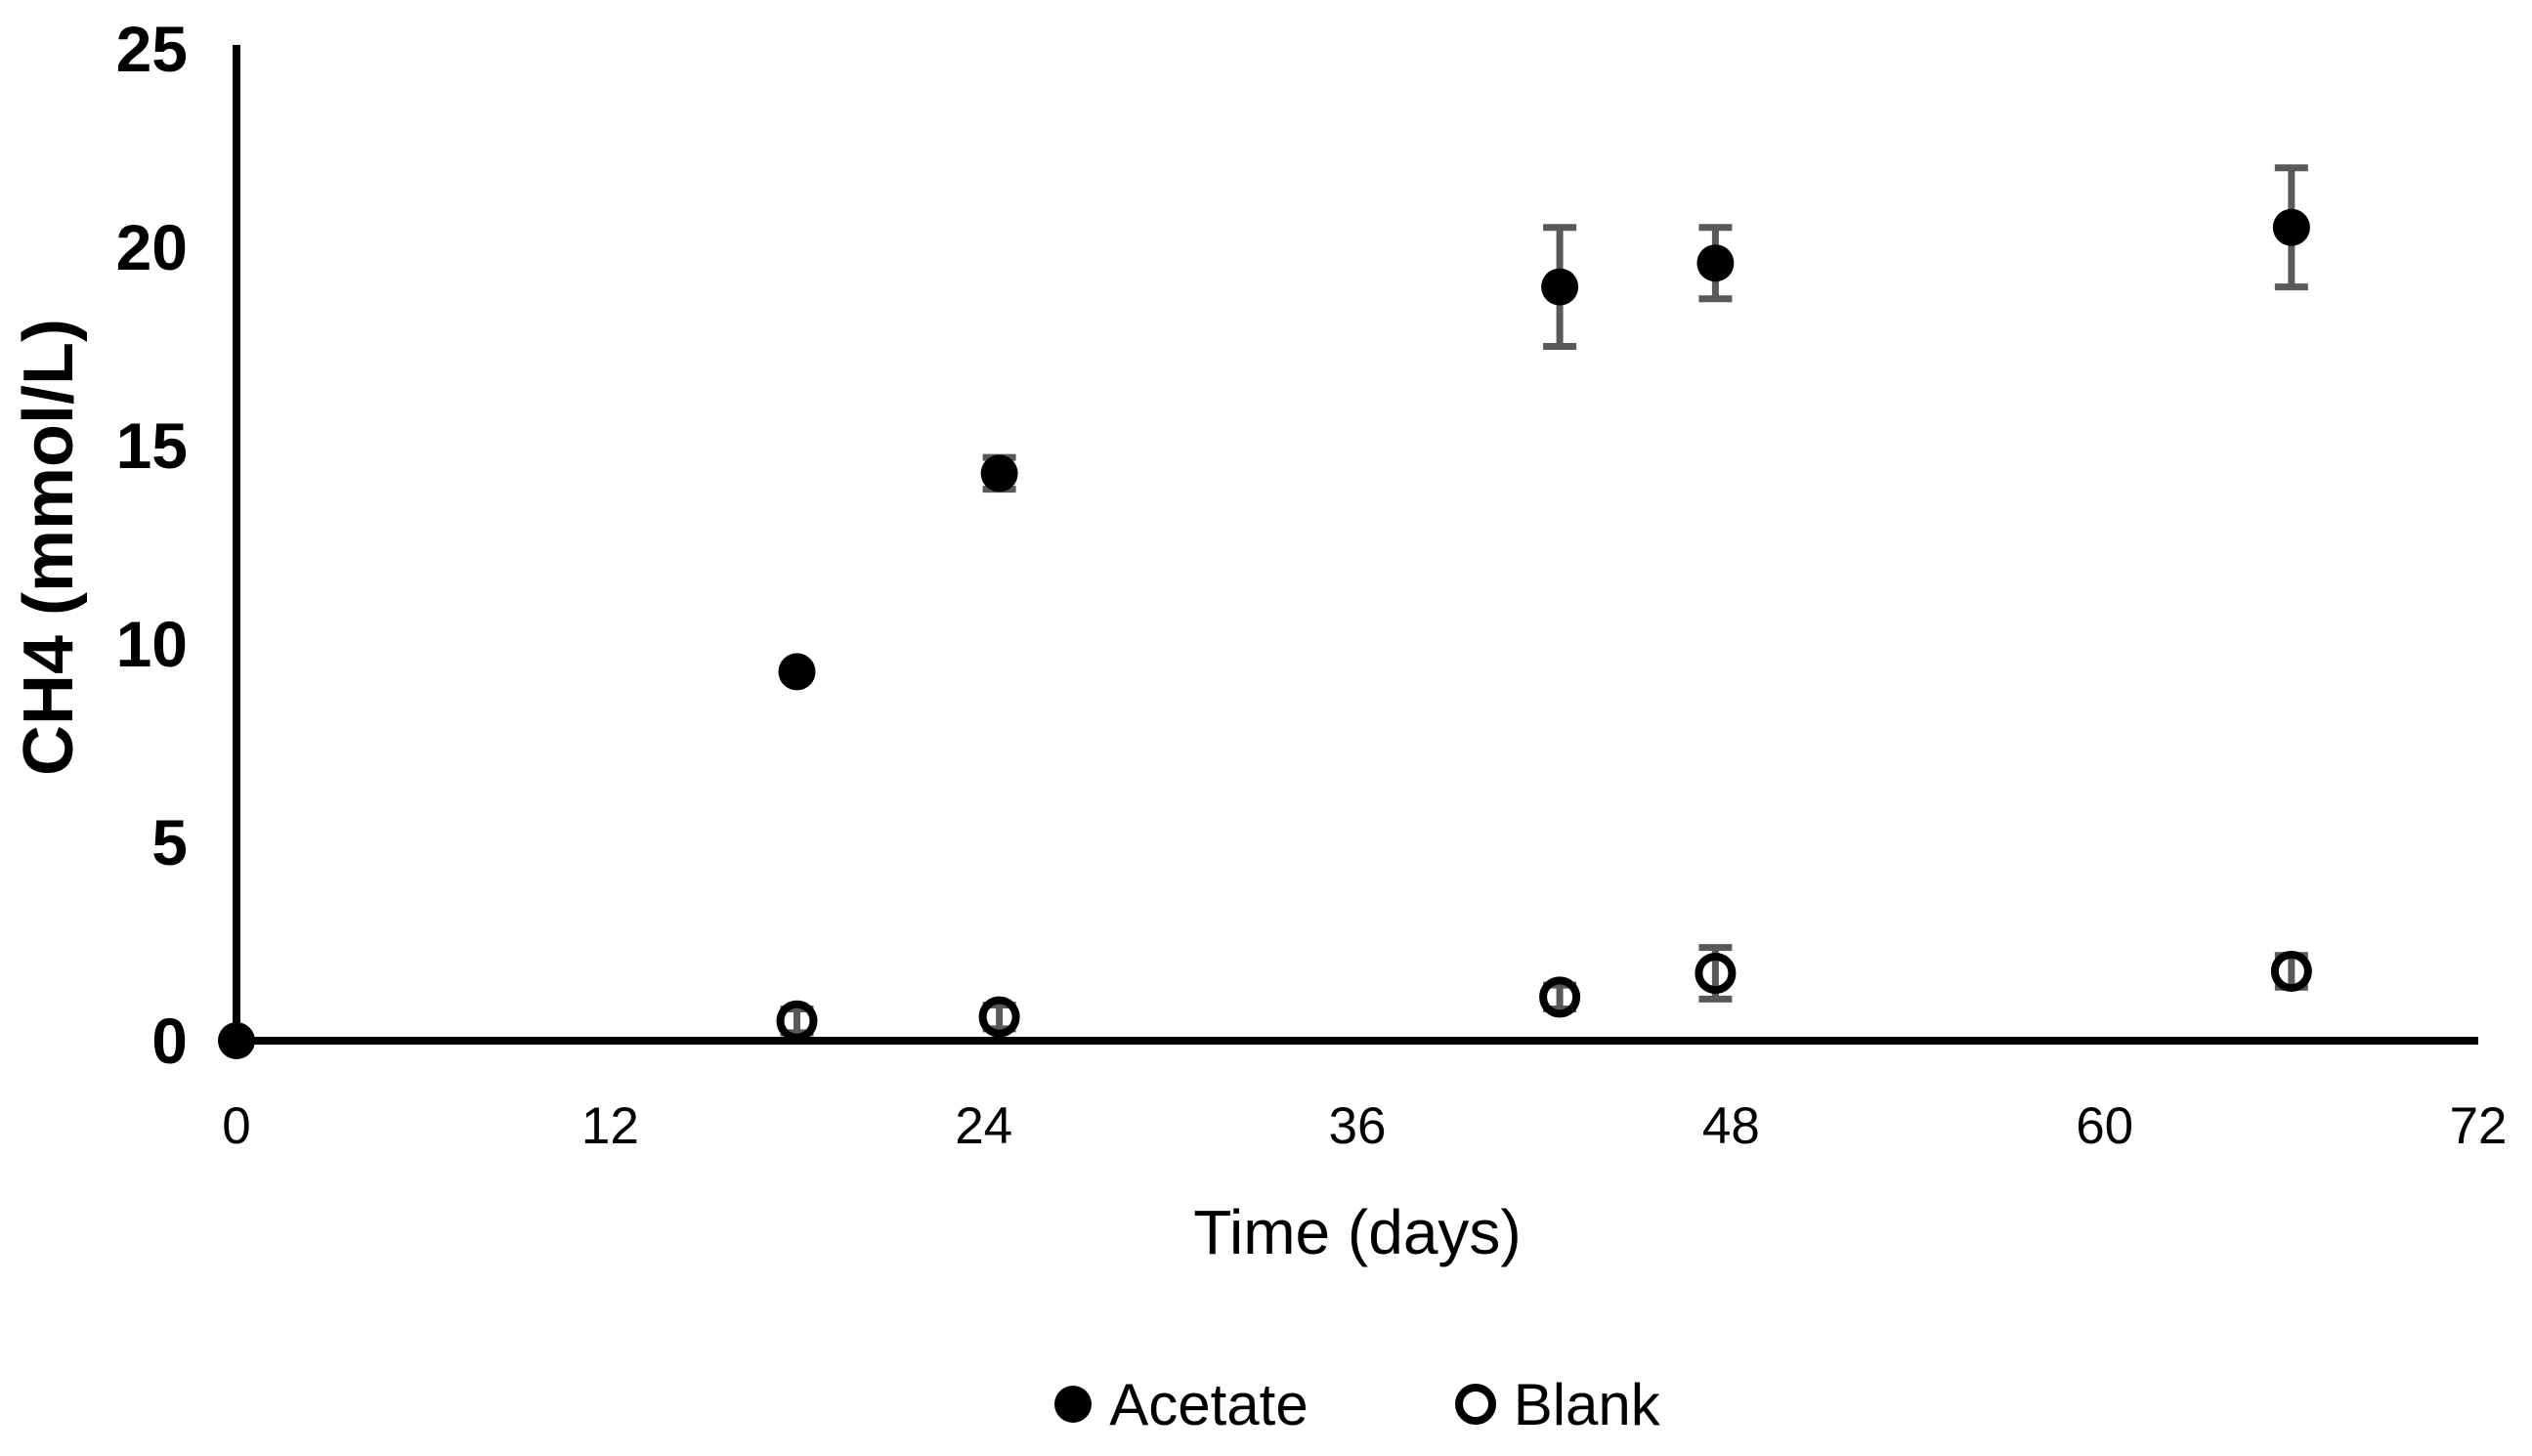 This screenshot has width=2532, height=1456. What do you see at coordinates (1357, 1404) in the screenshot?
I see `legend: Acetate Blank` at bounding box center [1357, 1404].